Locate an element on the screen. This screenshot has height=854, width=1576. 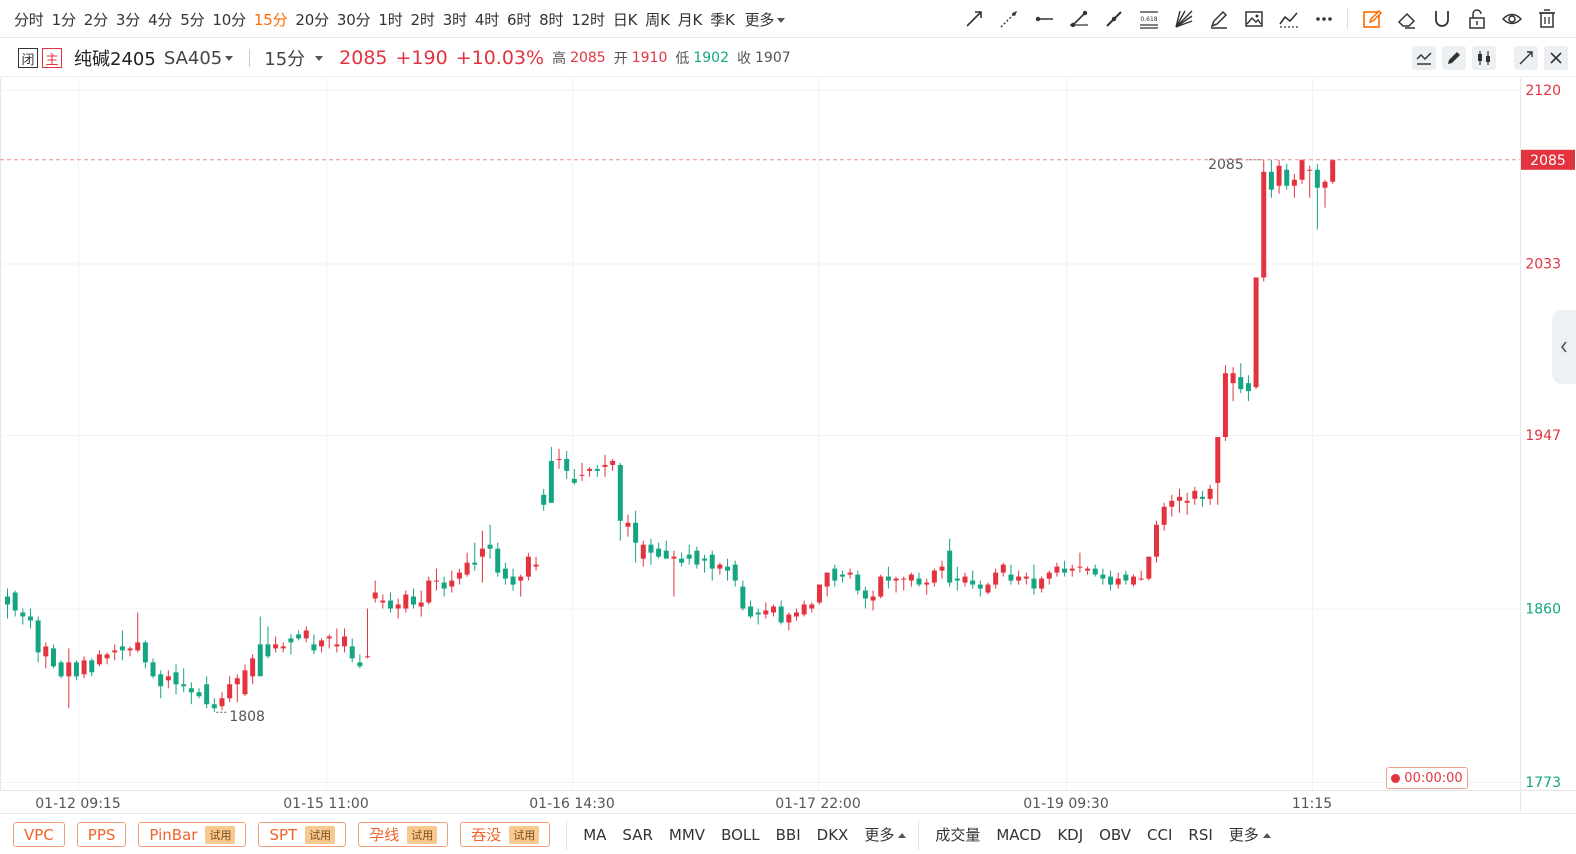
period-tab: 10分 is located at coordinates (229, 19).